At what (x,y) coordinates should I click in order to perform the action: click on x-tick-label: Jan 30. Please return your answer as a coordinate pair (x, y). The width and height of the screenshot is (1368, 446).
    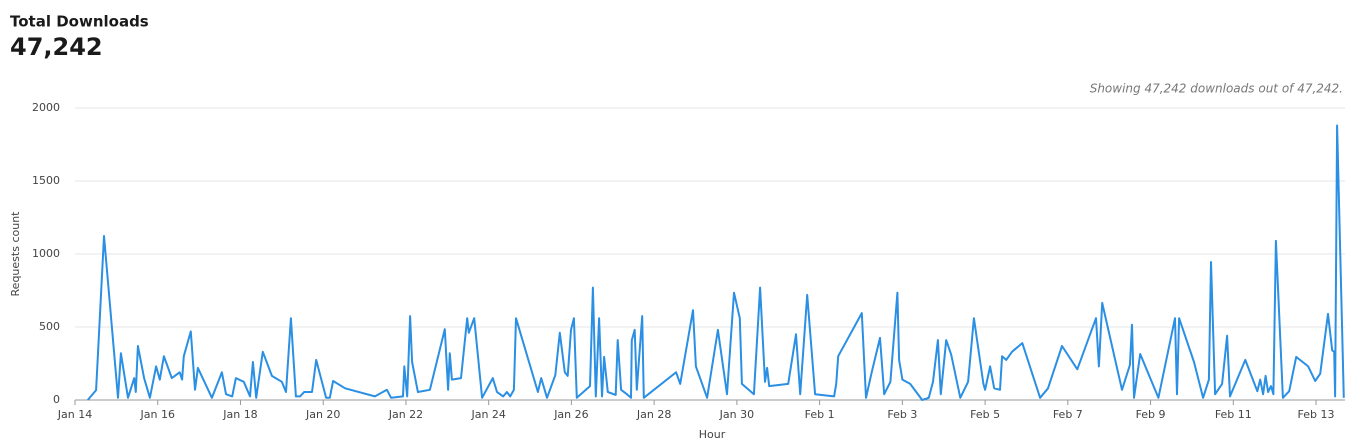
    Looking at the image, I should click on (736, 414).